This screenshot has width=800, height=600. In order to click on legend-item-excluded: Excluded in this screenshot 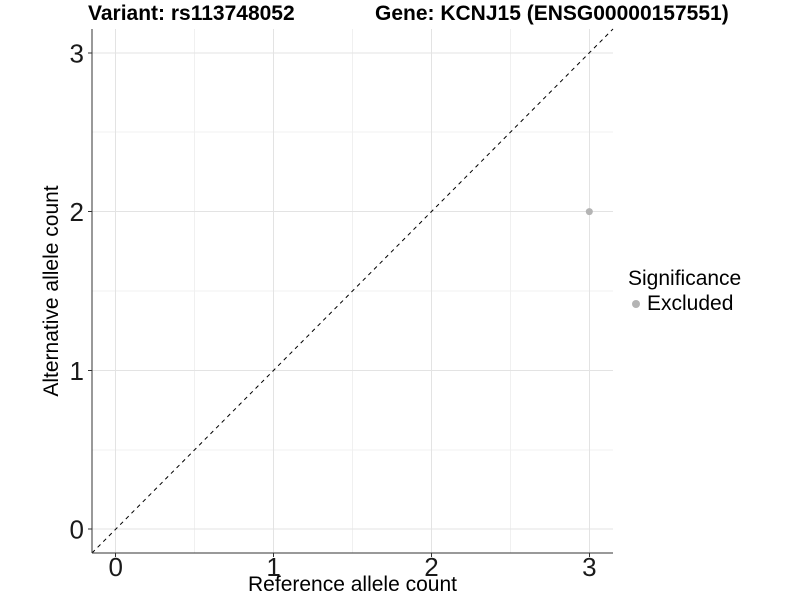, I will do `click(684, 303)`.